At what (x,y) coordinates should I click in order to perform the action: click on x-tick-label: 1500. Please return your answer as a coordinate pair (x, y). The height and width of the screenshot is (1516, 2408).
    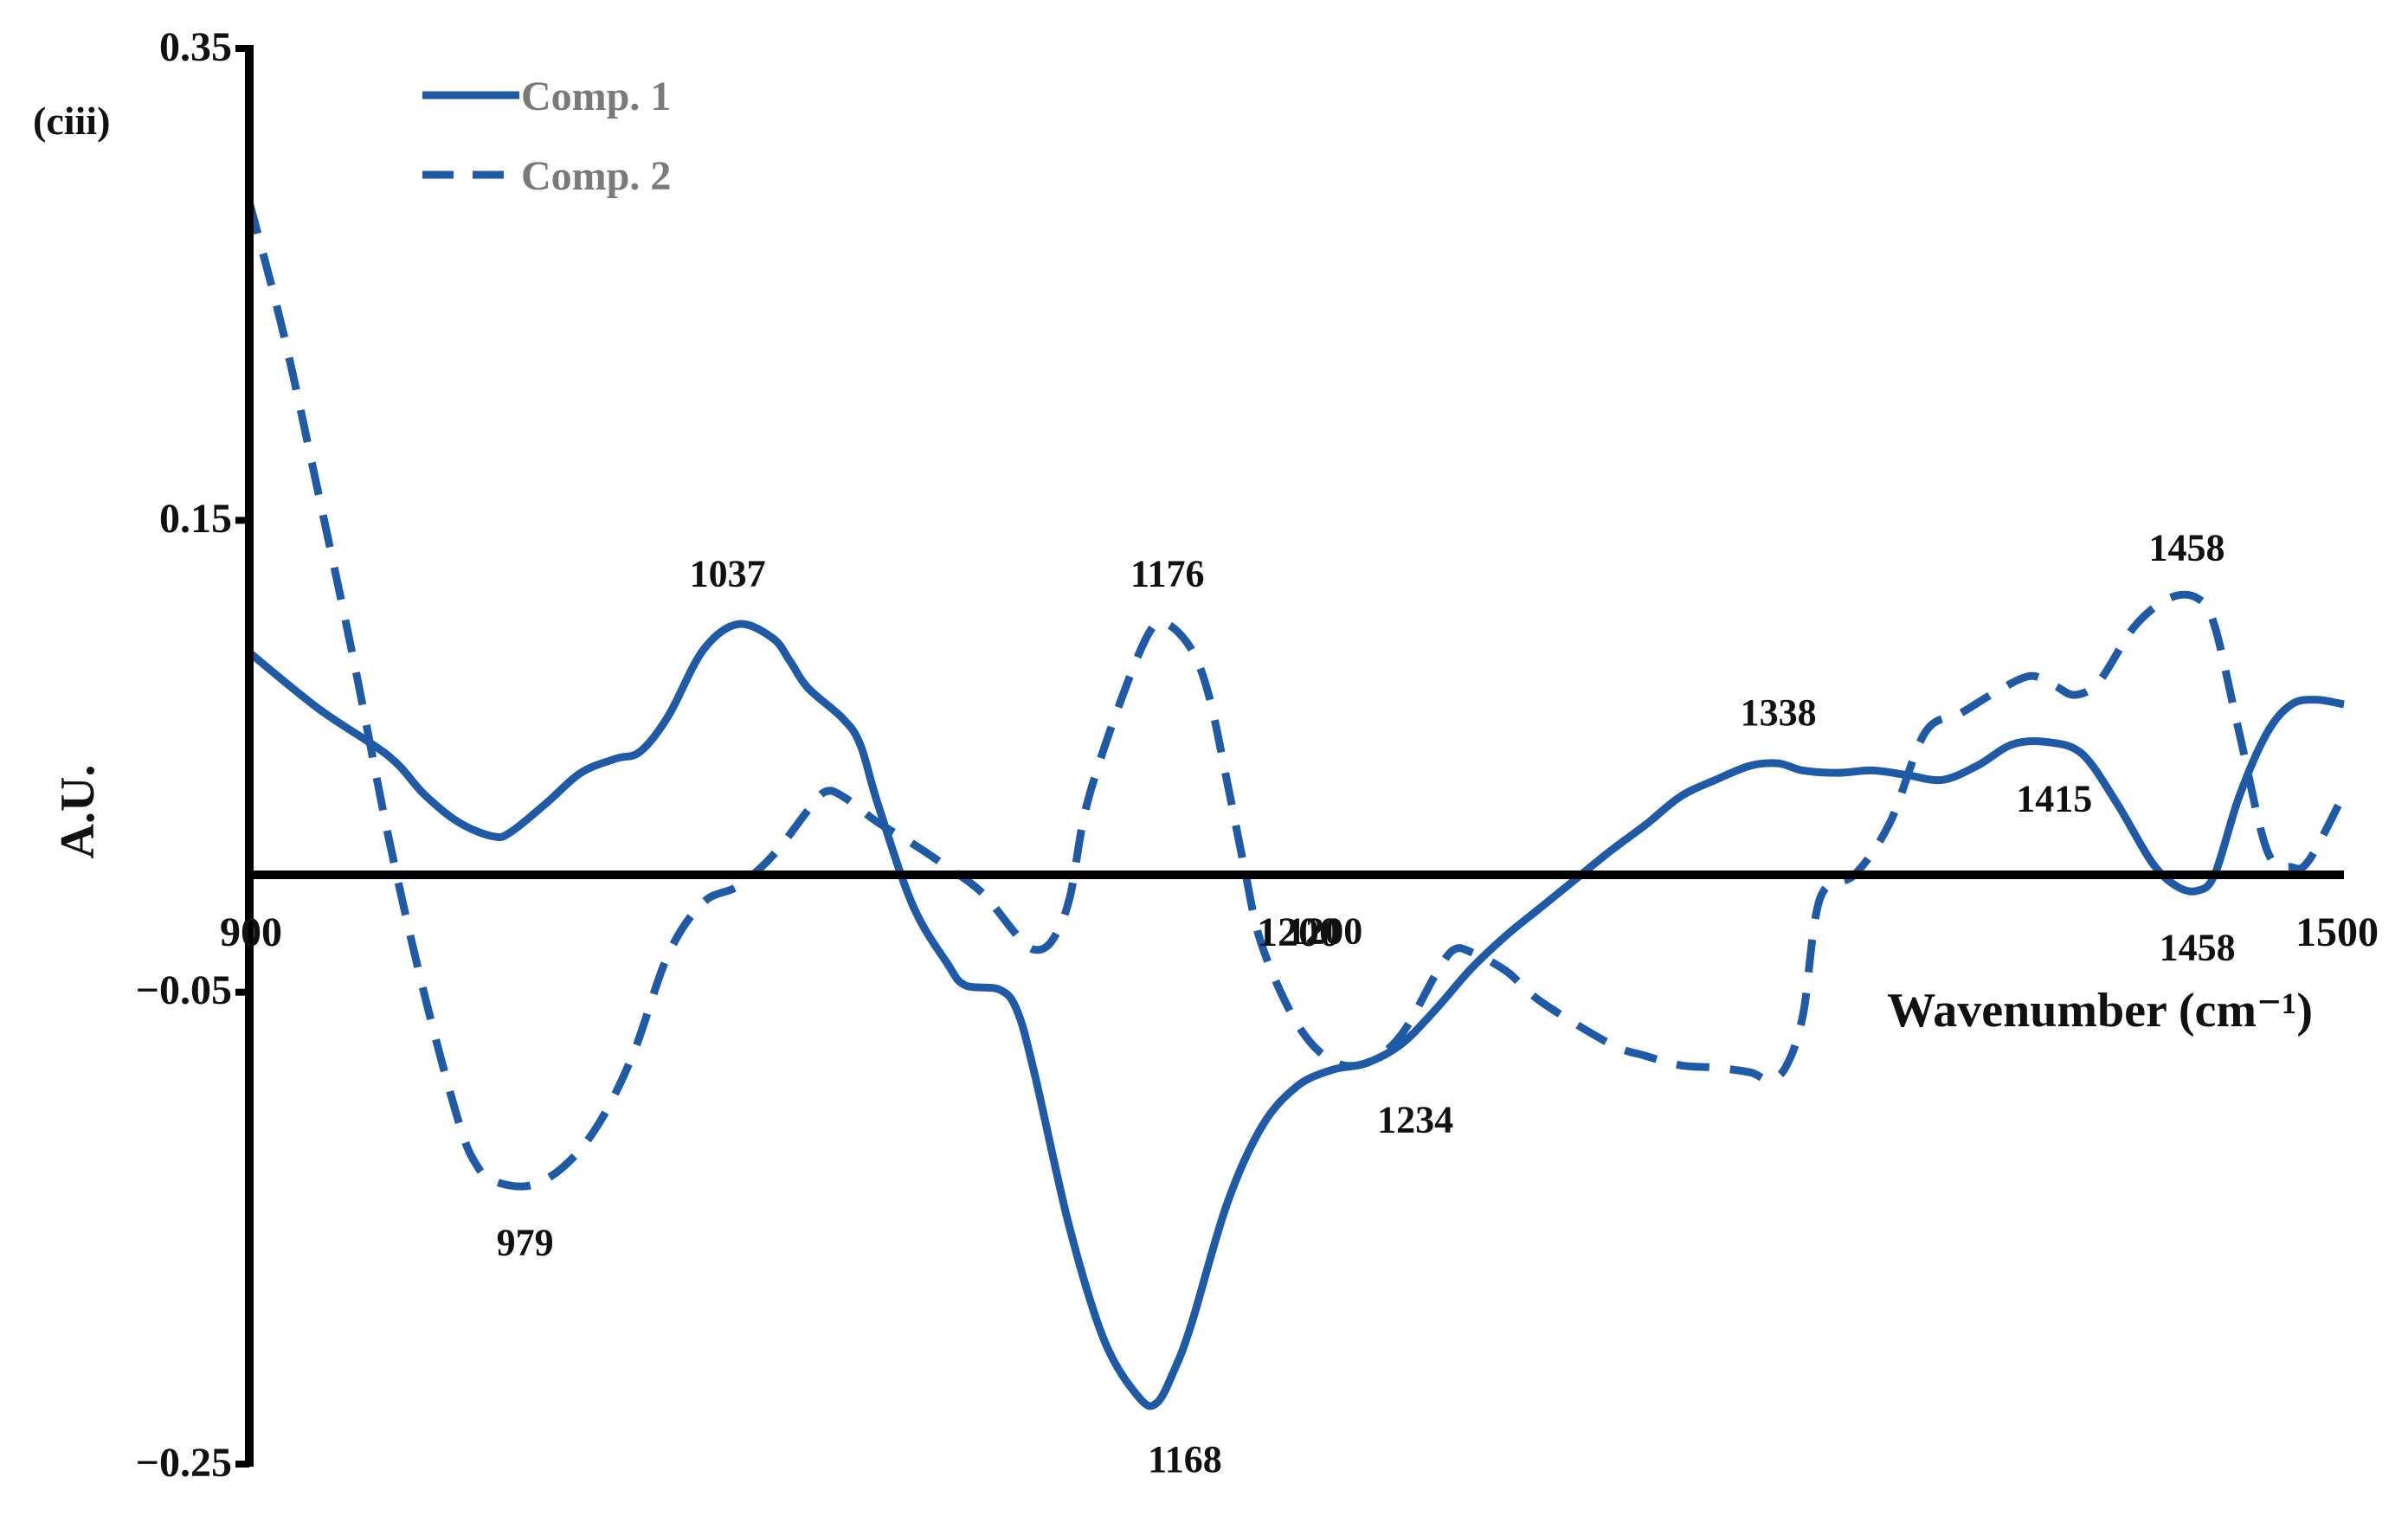
    Looking at the image, I should click on (2337, 932).